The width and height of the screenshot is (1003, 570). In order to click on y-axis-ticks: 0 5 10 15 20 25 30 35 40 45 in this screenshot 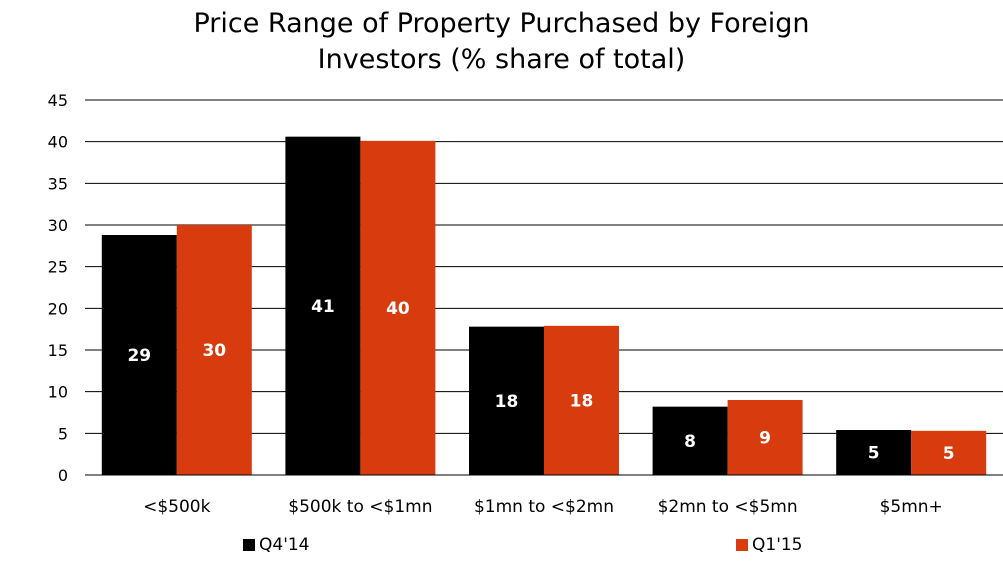, I will do `click(58, 288)`.